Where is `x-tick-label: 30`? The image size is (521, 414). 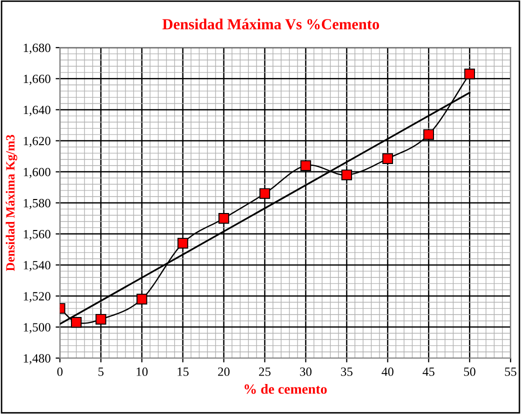
x-tick-label: 30 is located at coordinates (306, 372).